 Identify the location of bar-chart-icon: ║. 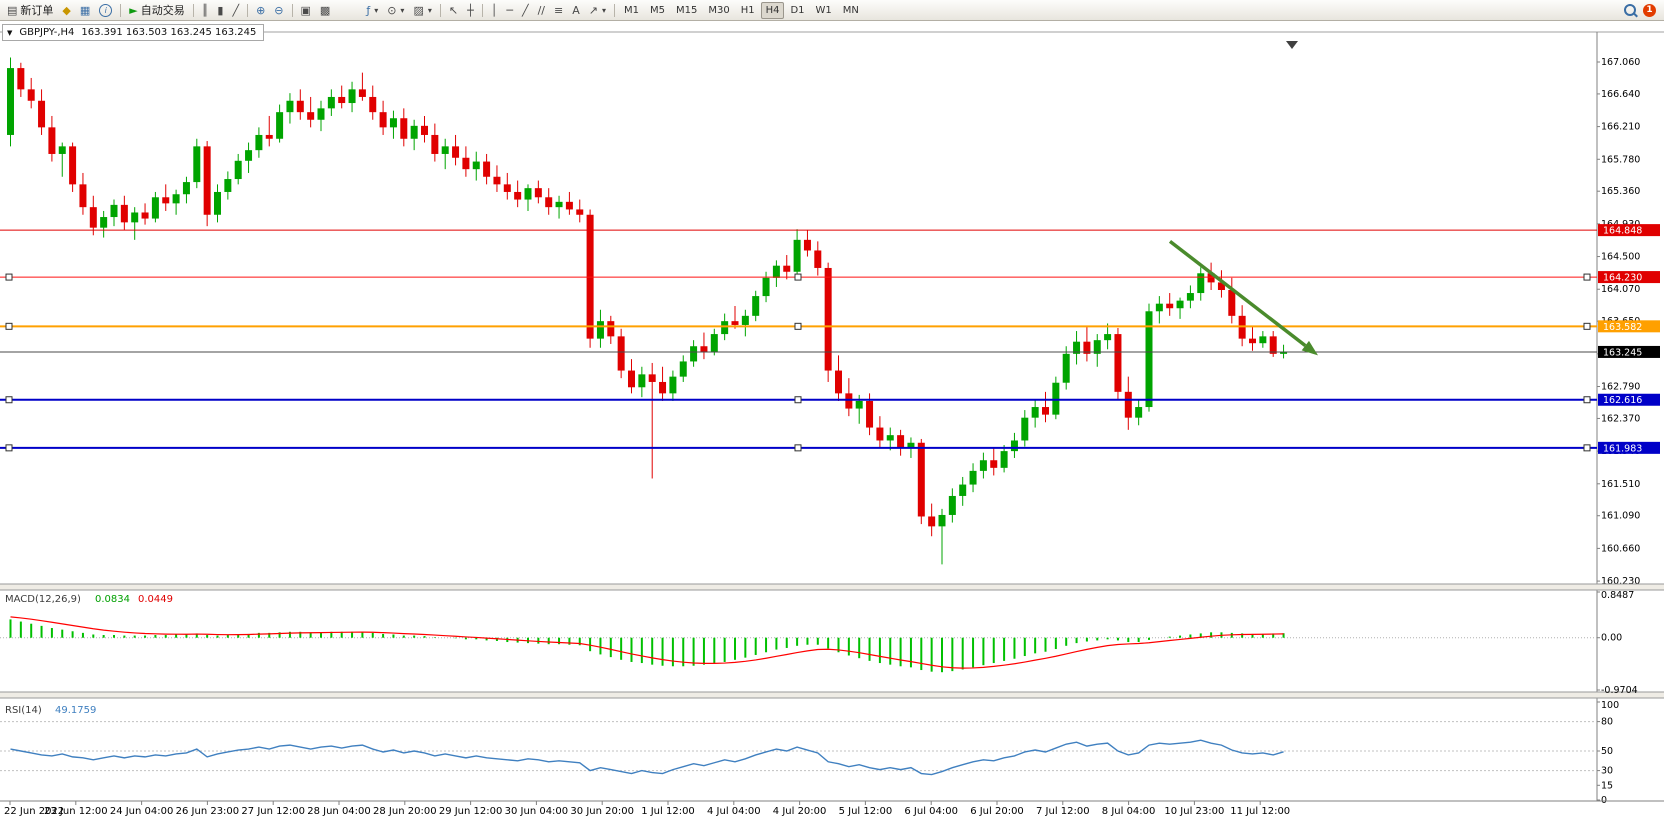
(205, 10).